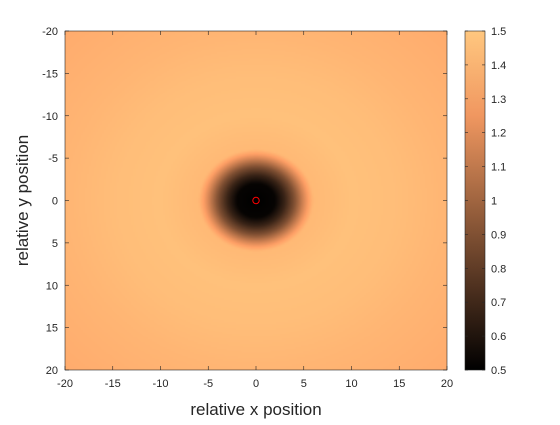 The height and width of the screenshot is (425, 560). I want to click on y-tick-label: -5, so click(53, 159).